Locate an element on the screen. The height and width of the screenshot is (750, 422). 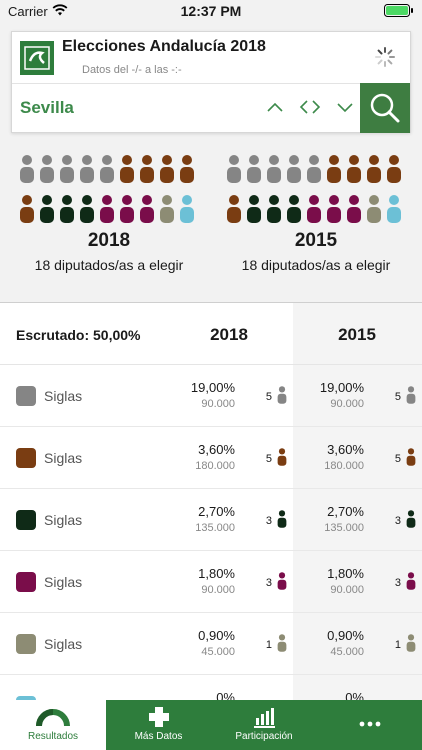
wifi-icon is located at coordinates (60, 10).